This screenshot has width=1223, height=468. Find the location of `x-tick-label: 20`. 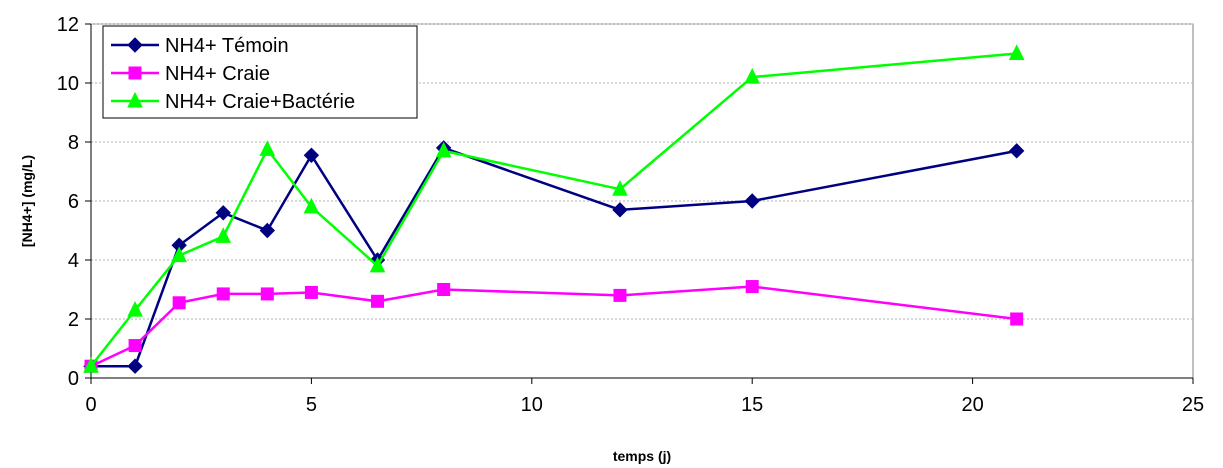

x-tick-label: 20 is located at coordinates (972, 405).